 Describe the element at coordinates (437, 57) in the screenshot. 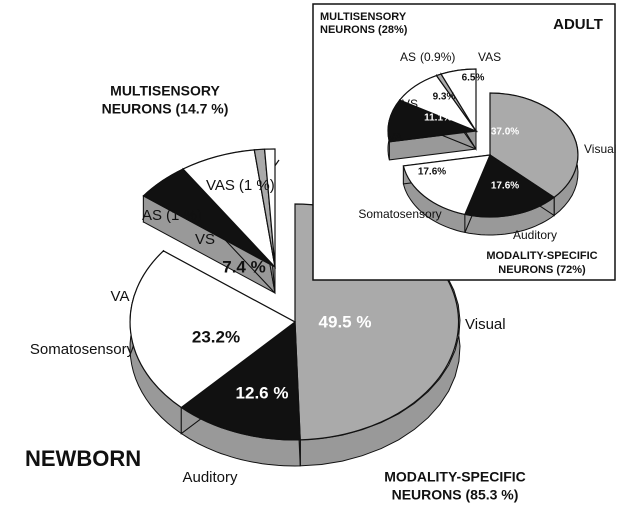

I see `value-label: (0.9%)` at that location.